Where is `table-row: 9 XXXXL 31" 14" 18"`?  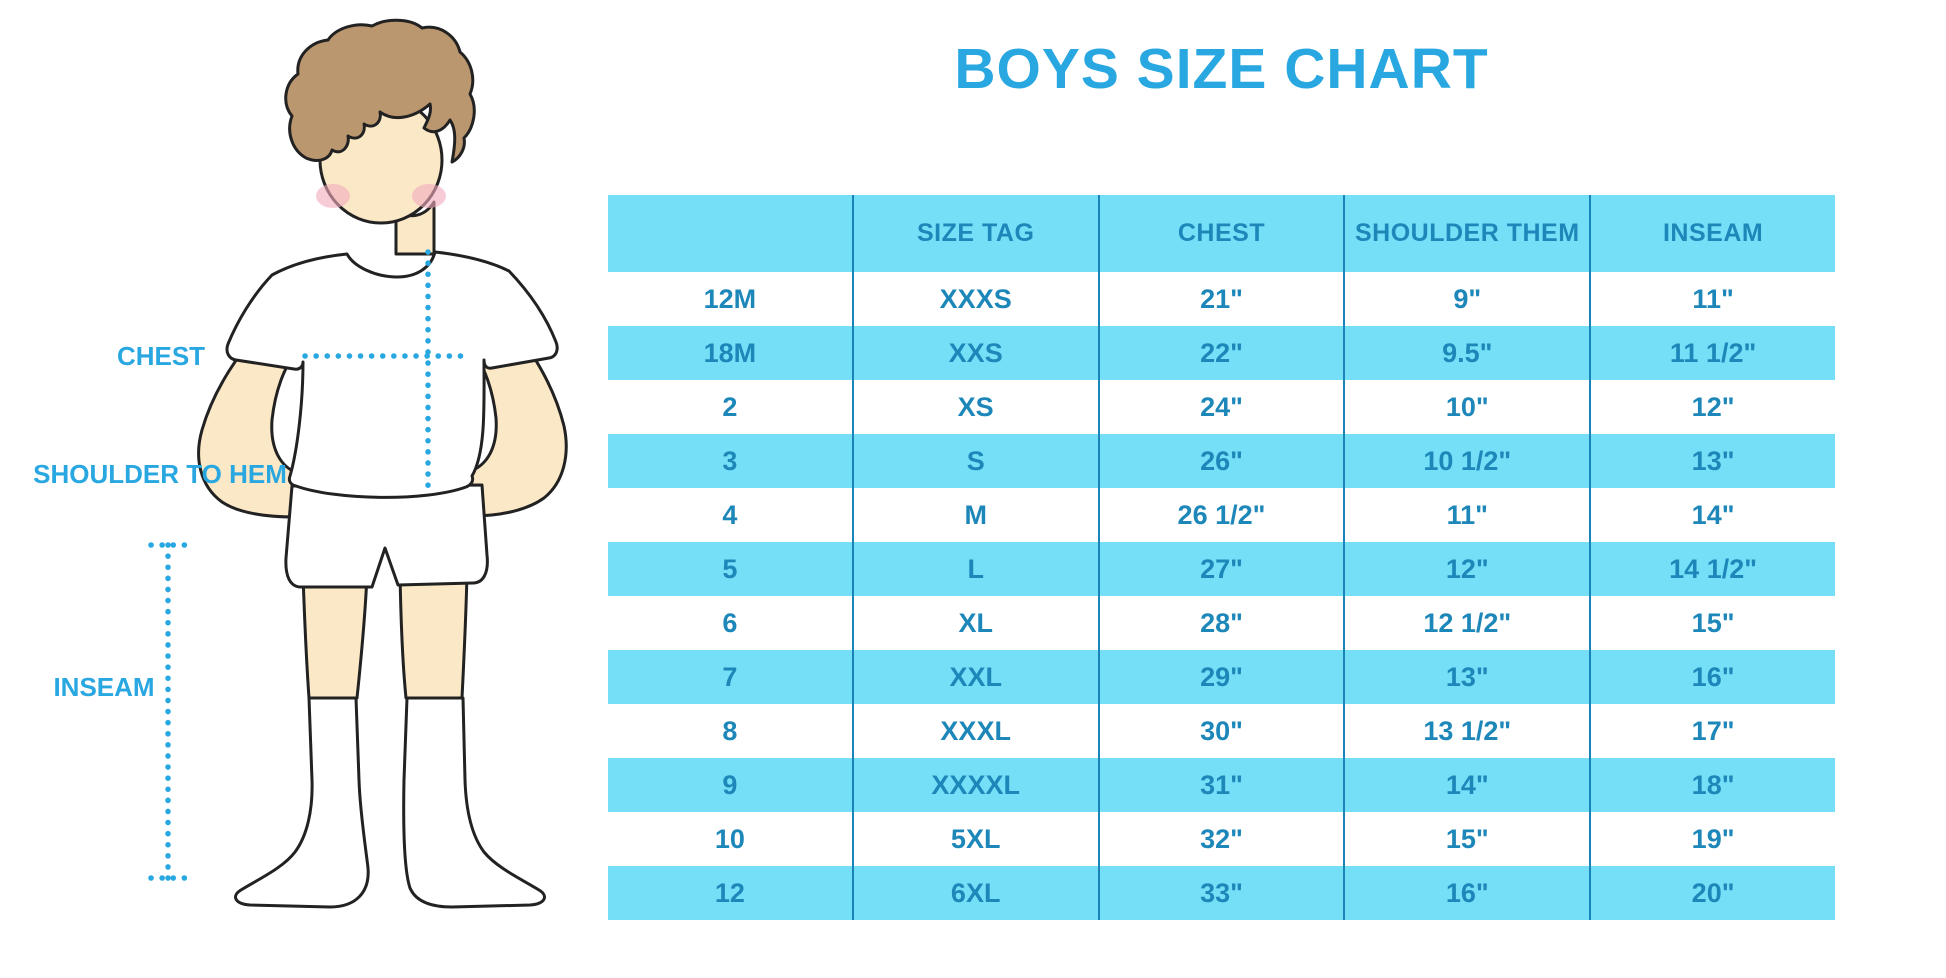 table-row: 9 XXXXL 31" 14" 18" is located at coordinates (1221, 785).